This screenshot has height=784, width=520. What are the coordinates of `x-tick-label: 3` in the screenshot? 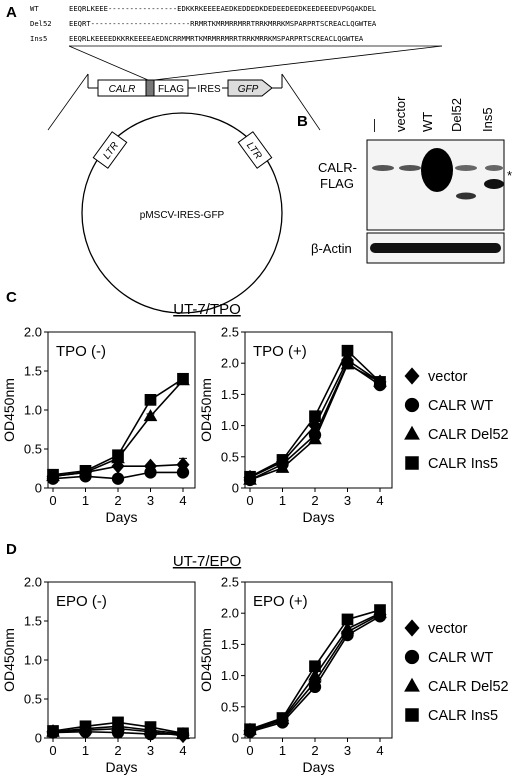 It's located at (150, 750).